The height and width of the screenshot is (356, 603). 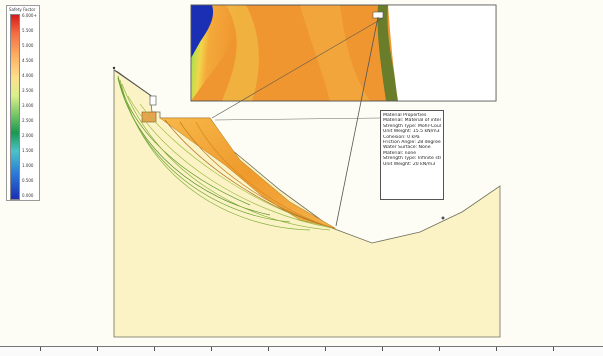 I want to click on material-line: Strength Type: Mohr-Coulomb, so click(x=412, y=126).